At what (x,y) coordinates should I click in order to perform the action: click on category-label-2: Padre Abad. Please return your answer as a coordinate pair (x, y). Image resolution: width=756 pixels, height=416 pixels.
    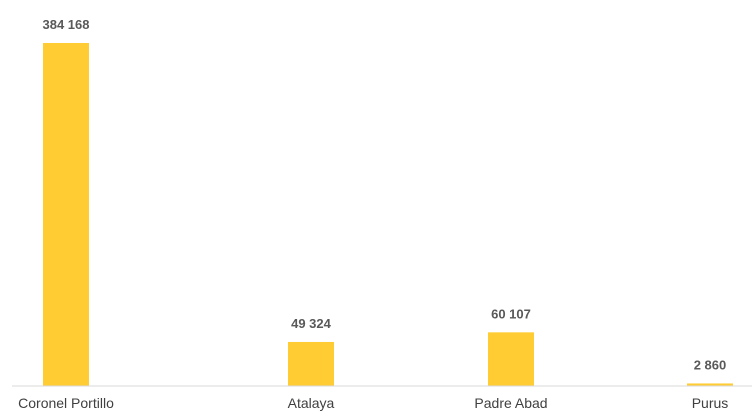
    Looking at the image, I should click on (510, 403).